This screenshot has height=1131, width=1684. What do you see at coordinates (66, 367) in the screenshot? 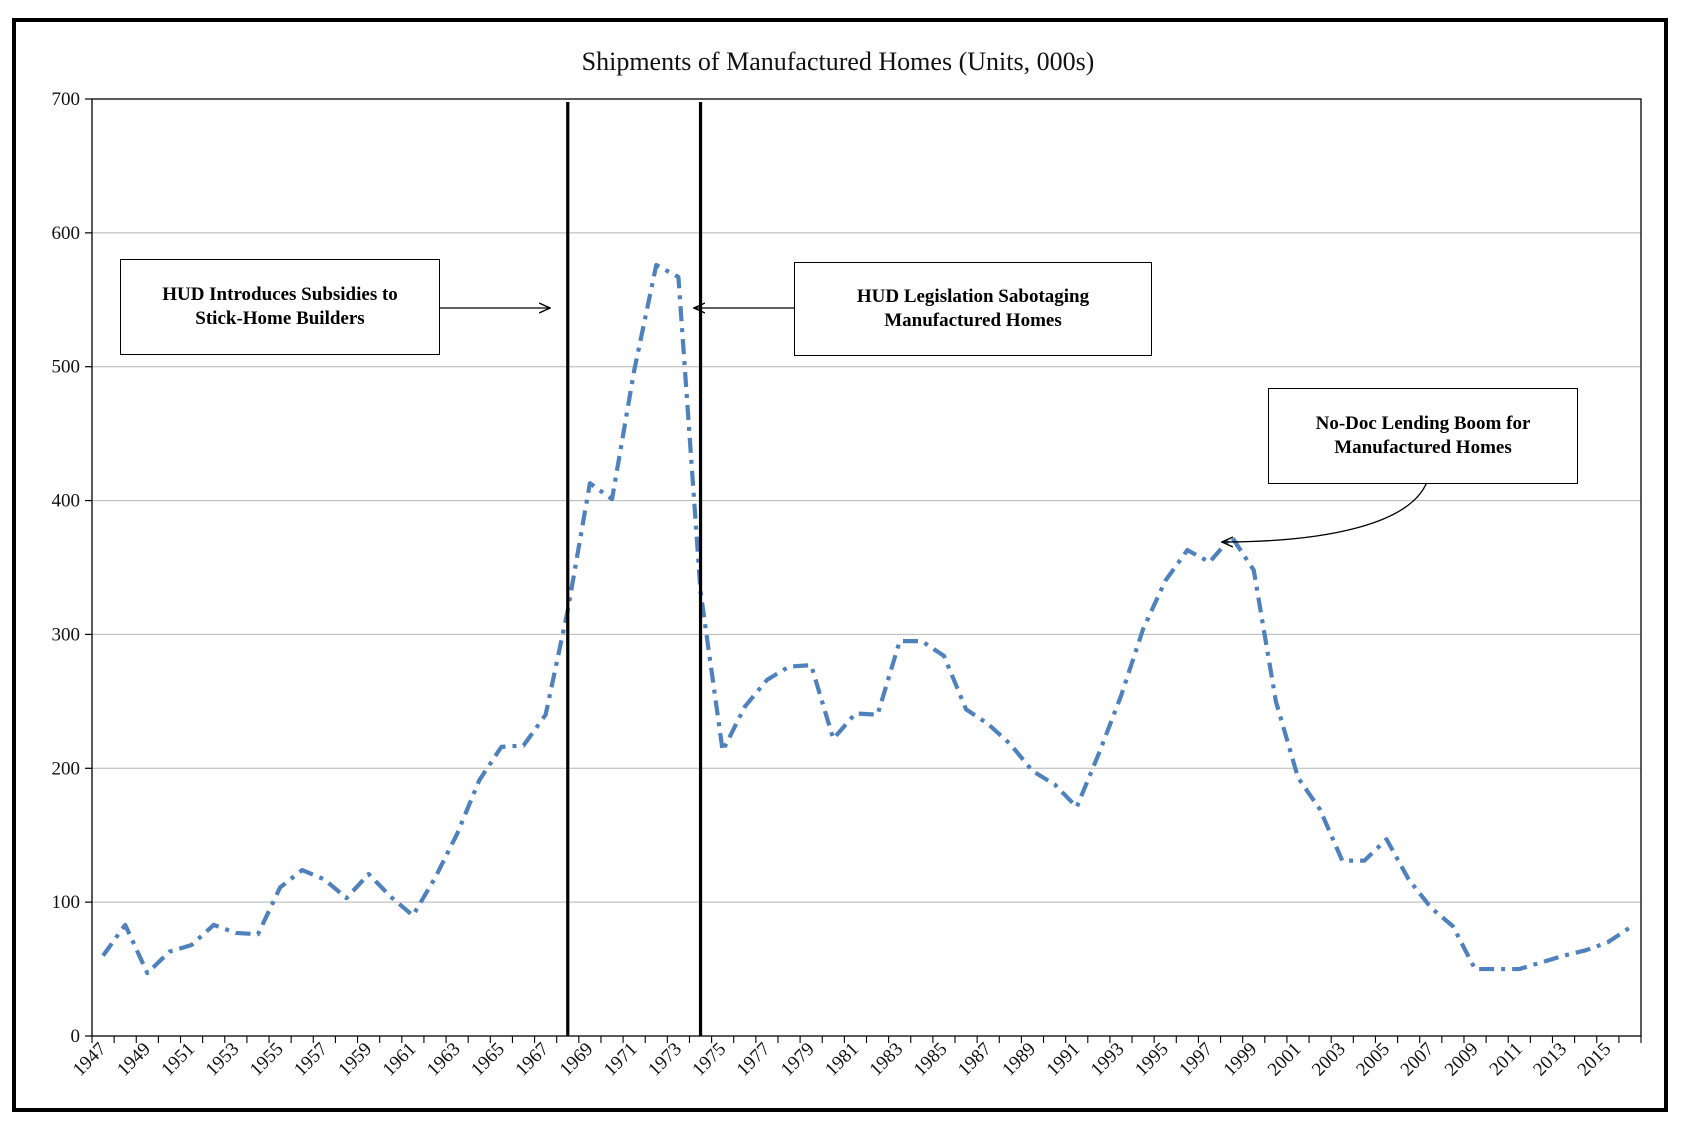
I see `y-tick-label: 500` at bounding box center [66, 367].